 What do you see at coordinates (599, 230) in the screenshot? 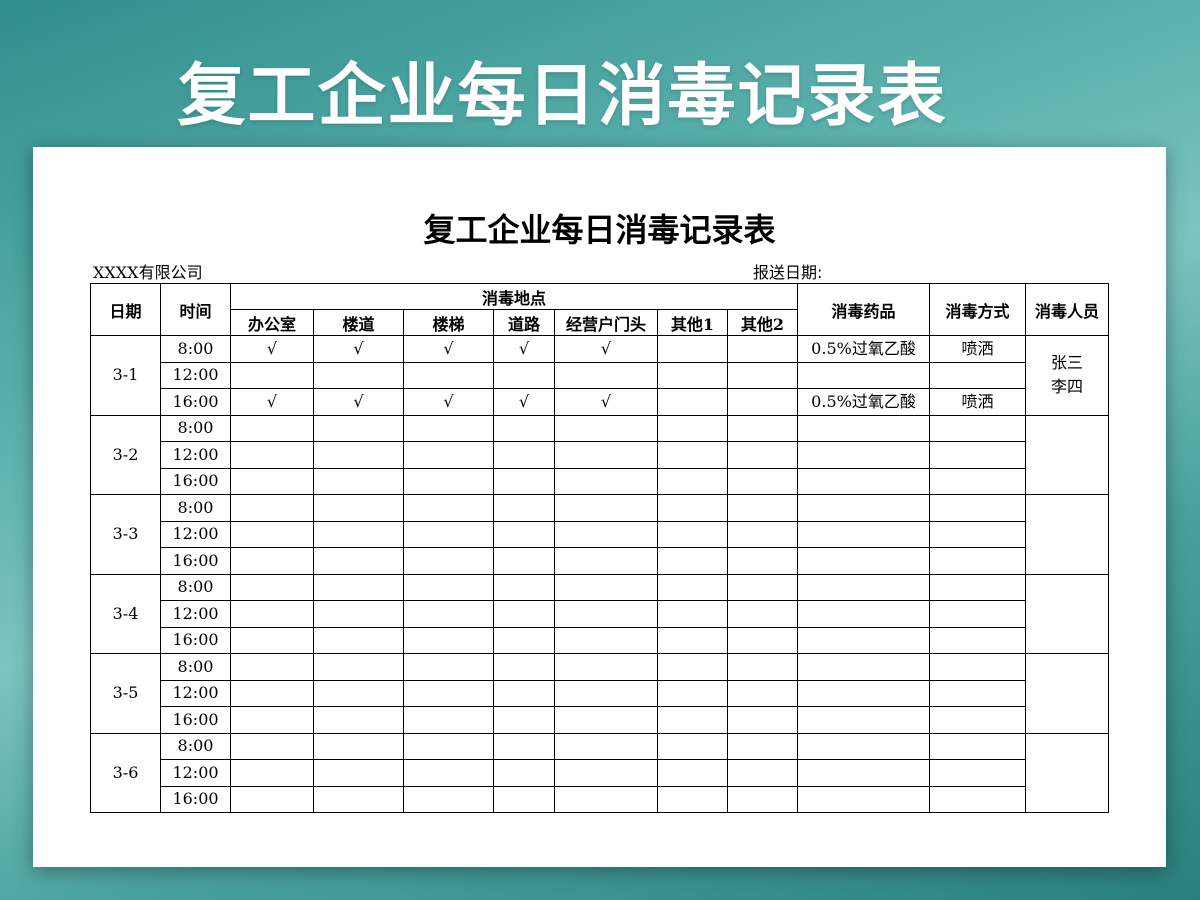
I see `document-title: 复工企业每日消毒记录表` at bounding box center [599, 230].